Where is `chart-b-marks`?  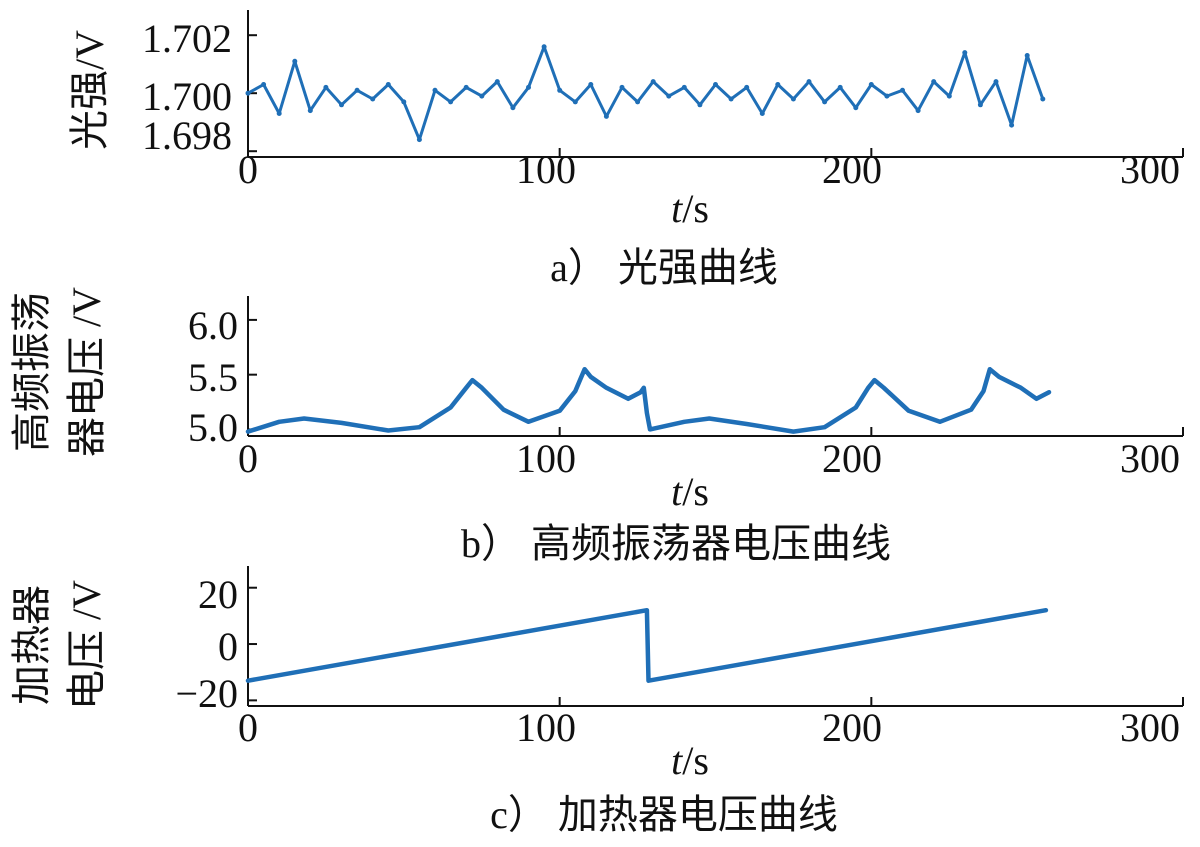 chart-b-marks is located at coordinates (648, 400).